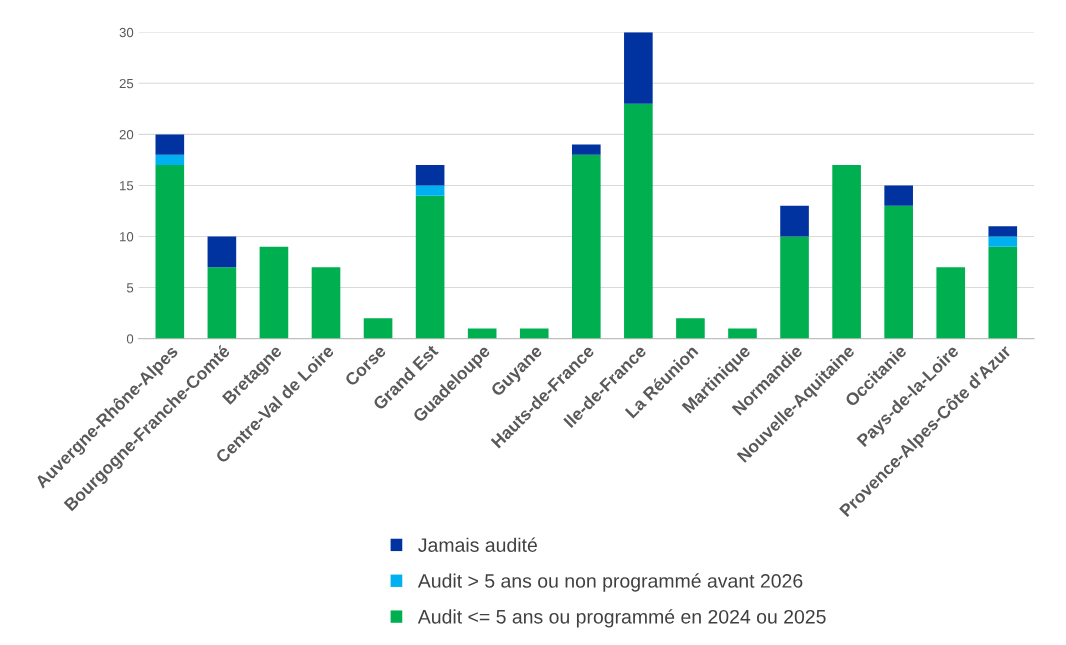  Describe the element at coordinates (127, 186) in the screenshot. I see `y-tick-label: 15` at that location.